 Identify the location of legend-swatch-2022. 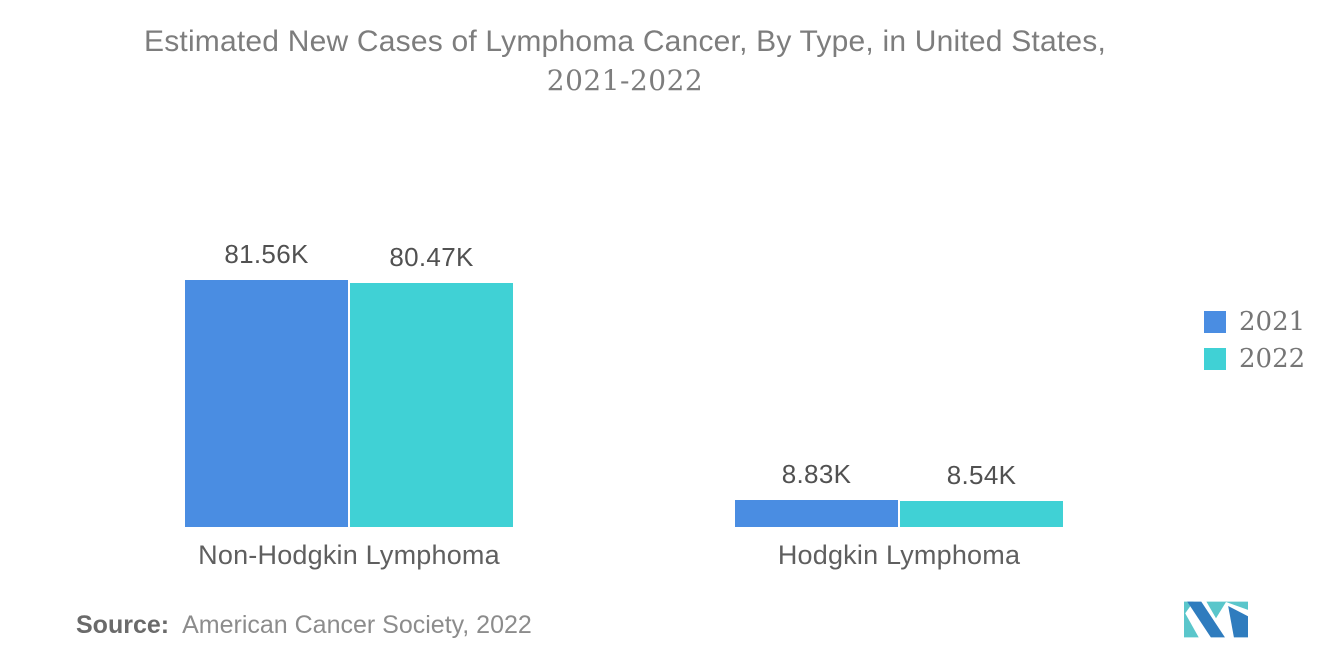
(1215, 359).